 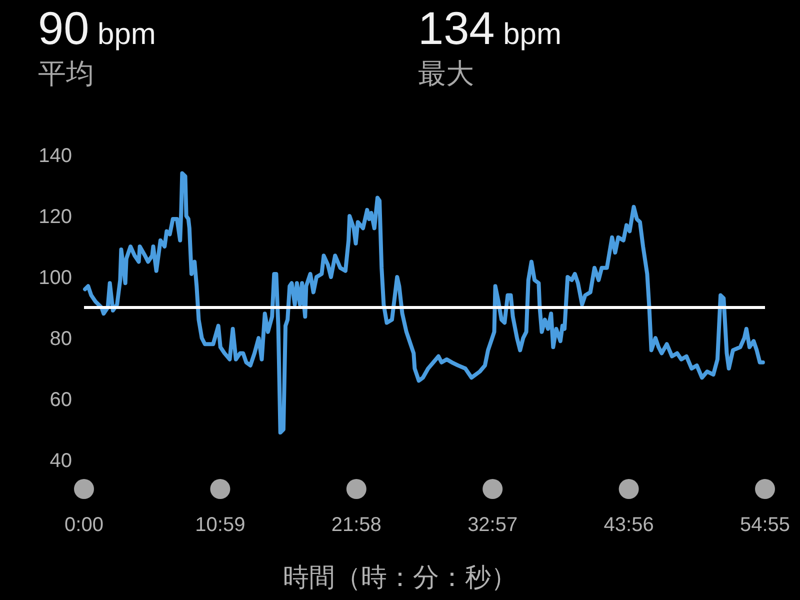 What do you see at coordinates (446, 73) in the screenshot?
I see `summary-label: 最大` at bounding box center [446, 73].